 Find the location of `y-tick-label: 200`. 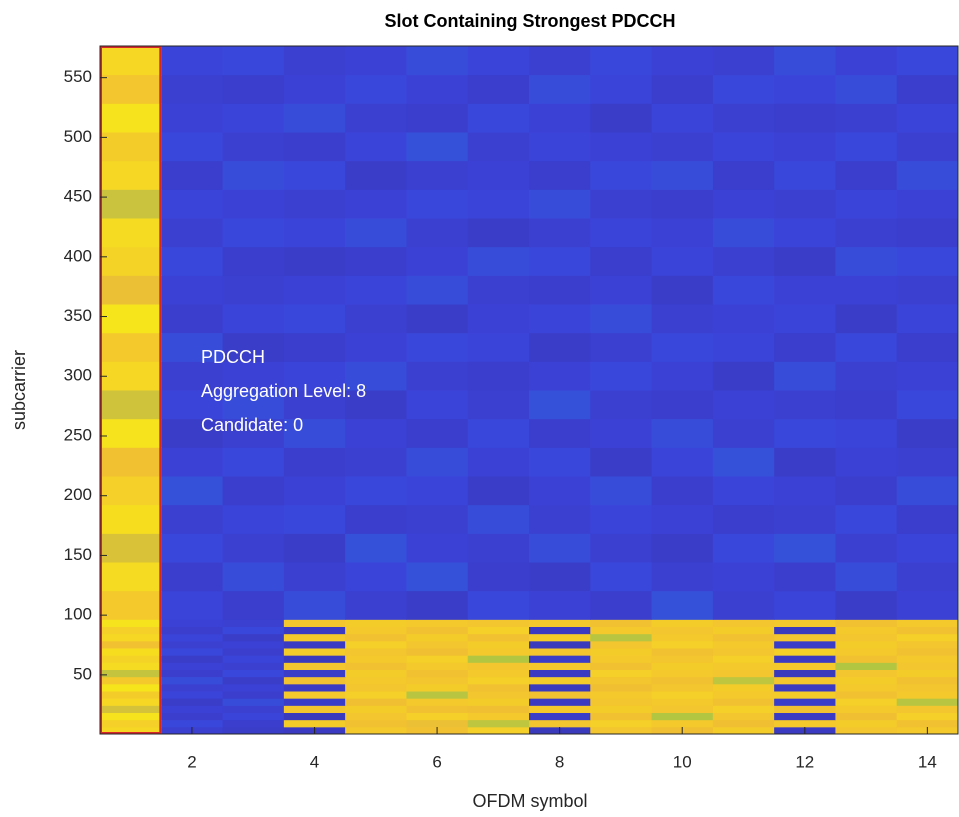

y-tick-label: 200 is located at coordinates (78, 494).